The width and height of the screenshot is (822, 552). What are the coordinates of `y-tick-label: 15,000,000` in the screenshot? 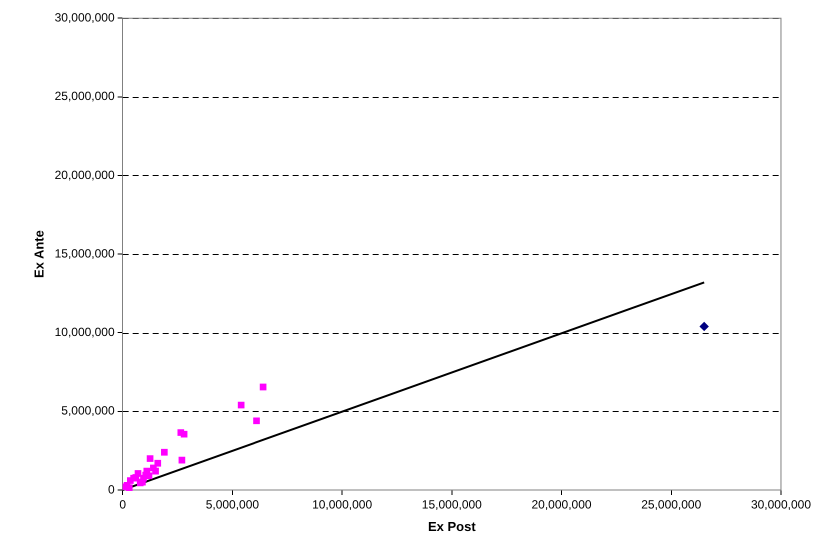 It's located at (84, 253).